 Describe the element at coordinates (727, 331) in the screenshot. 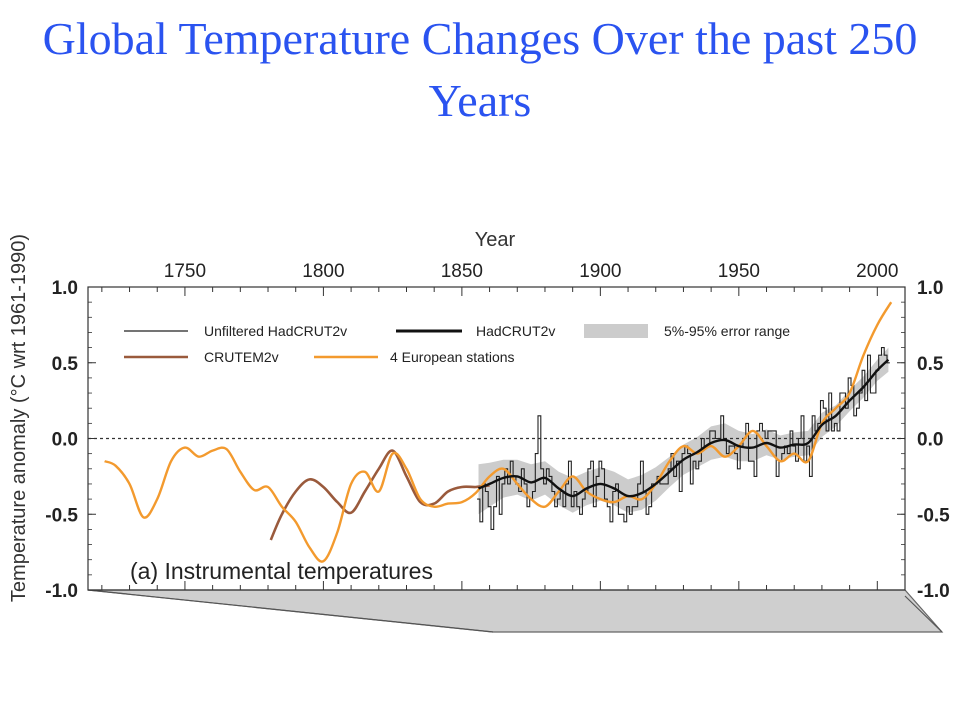

I see `legend-label-5-95-error-range: 5%-95% error range` at that location.